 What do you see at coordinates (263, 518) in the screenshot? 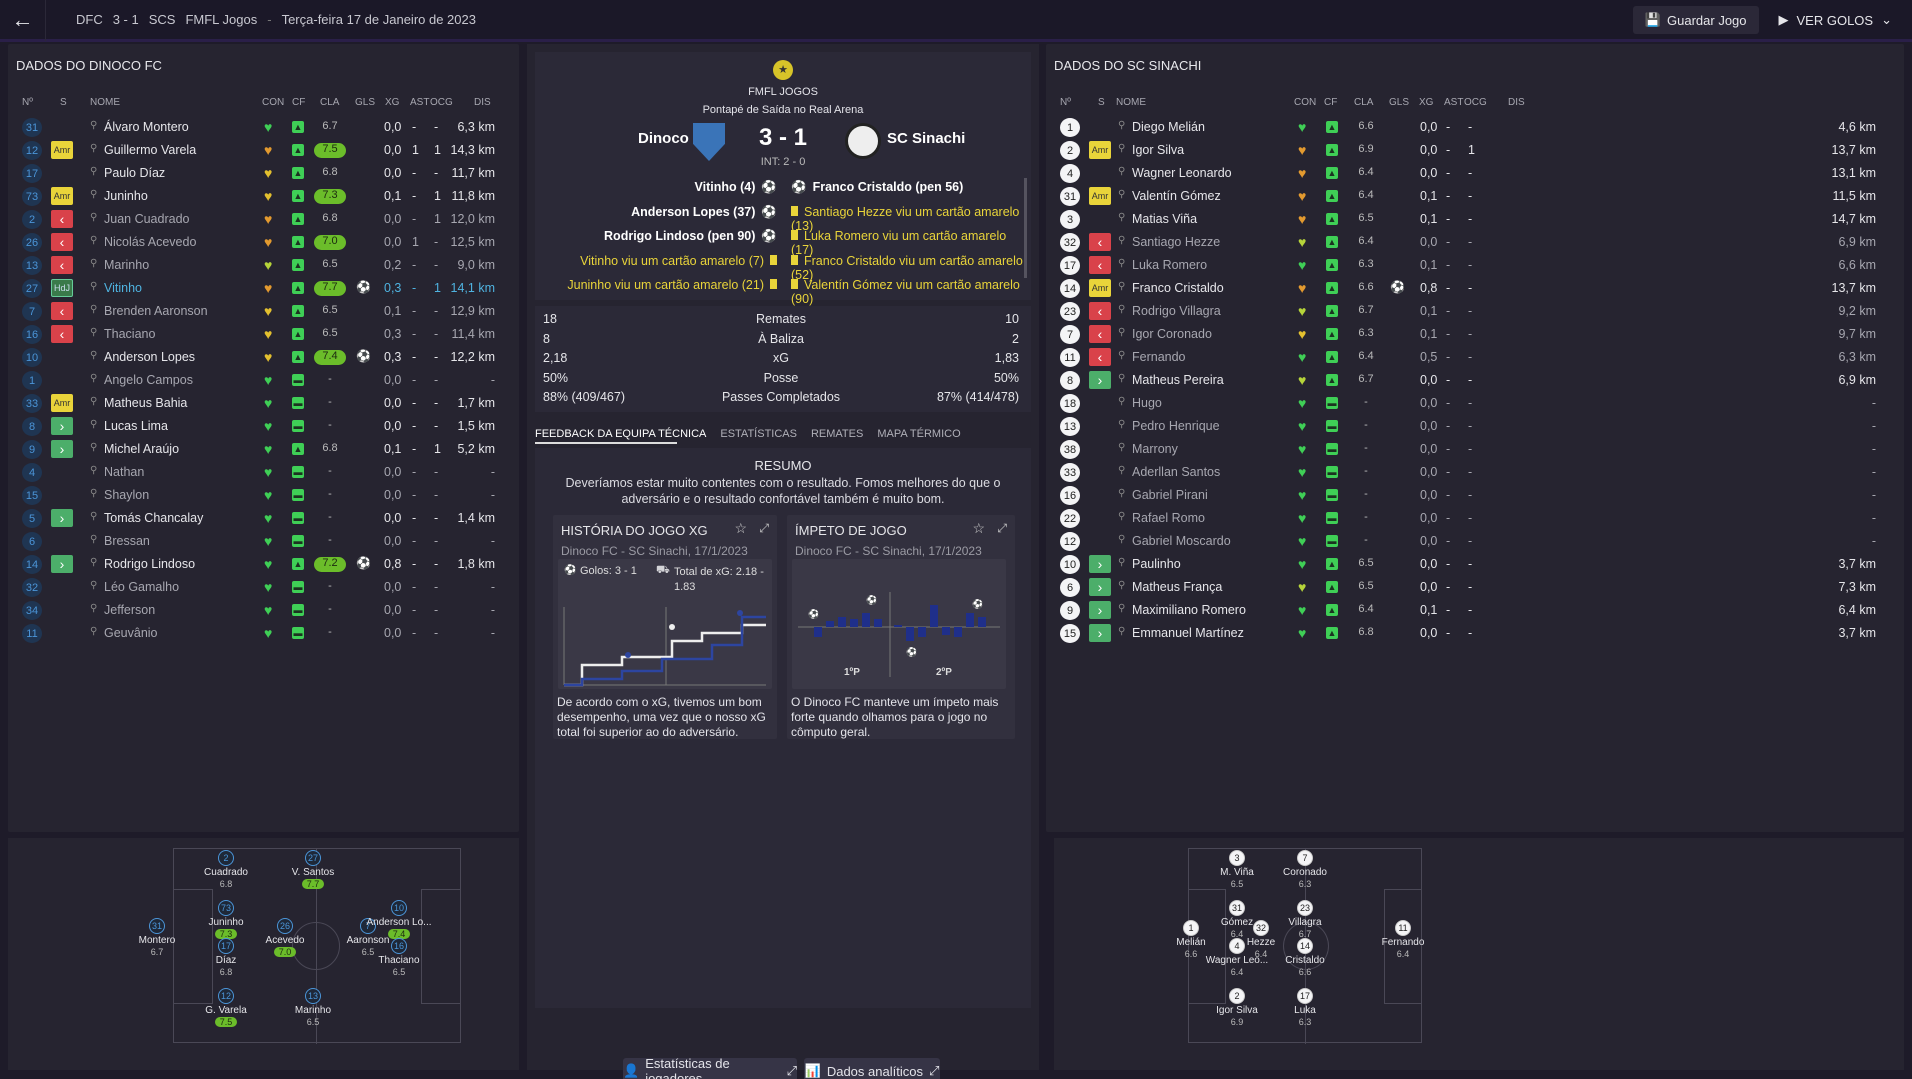
I see `player-row: 5 › ⚲ Tomás Chancalay ♥ ▬ -0,0- -1,4 km` at bounding box center [263, 518].